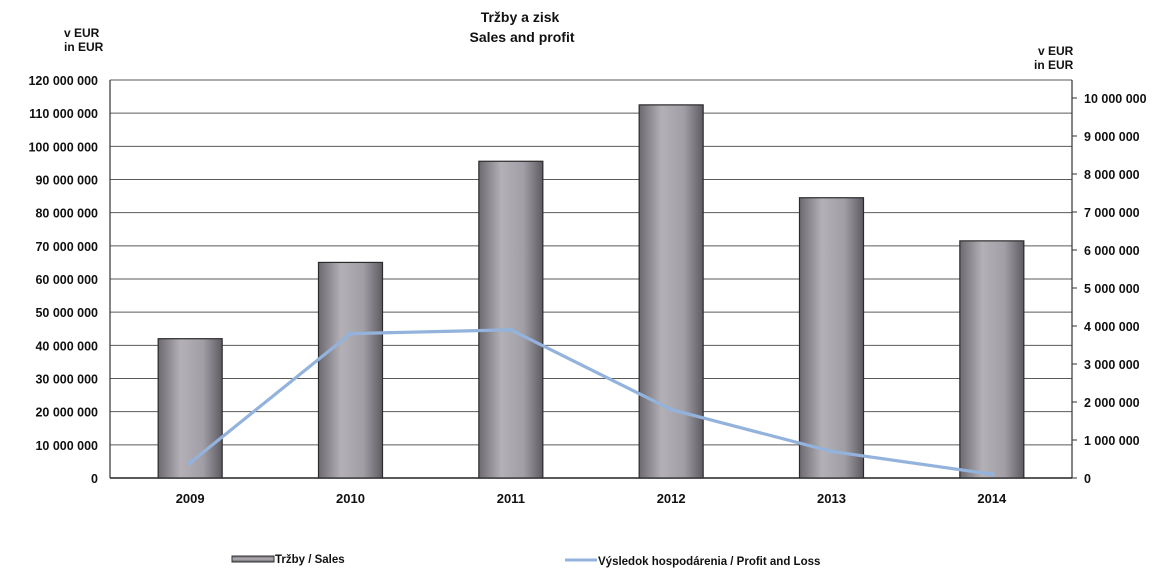  What do you see at coordinates (671, 291) in the screenshot?
I see `sales-bar-2012` at bounding box center [671, 291].